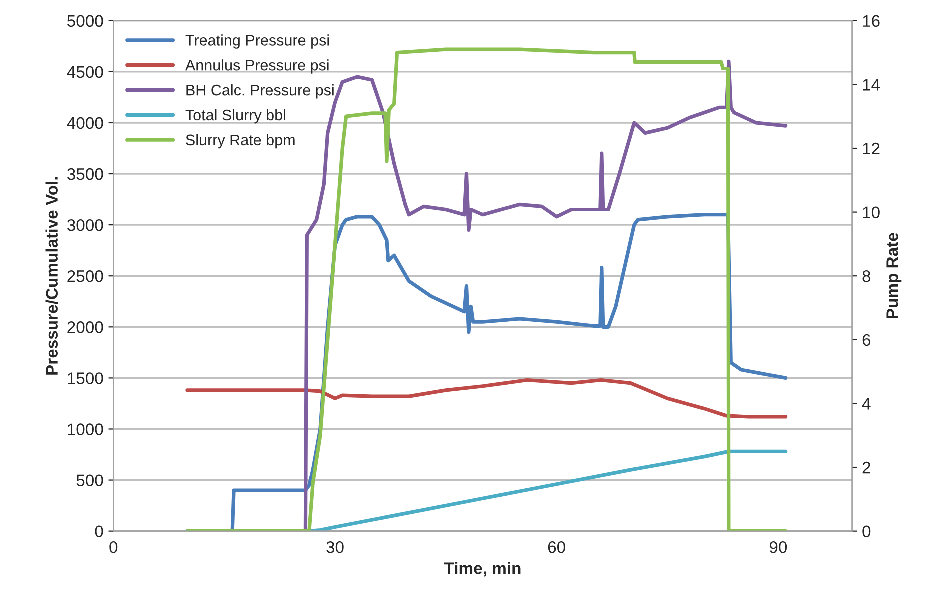  I want to click on x-tick-label: 30, so click(335, 547).